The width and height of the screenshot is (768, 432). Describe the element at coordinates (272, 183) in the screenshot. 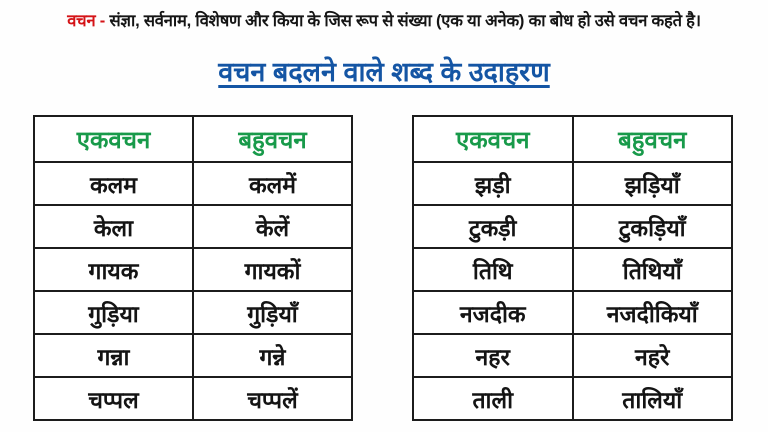

I see `plural-word: कलमें` at that location.